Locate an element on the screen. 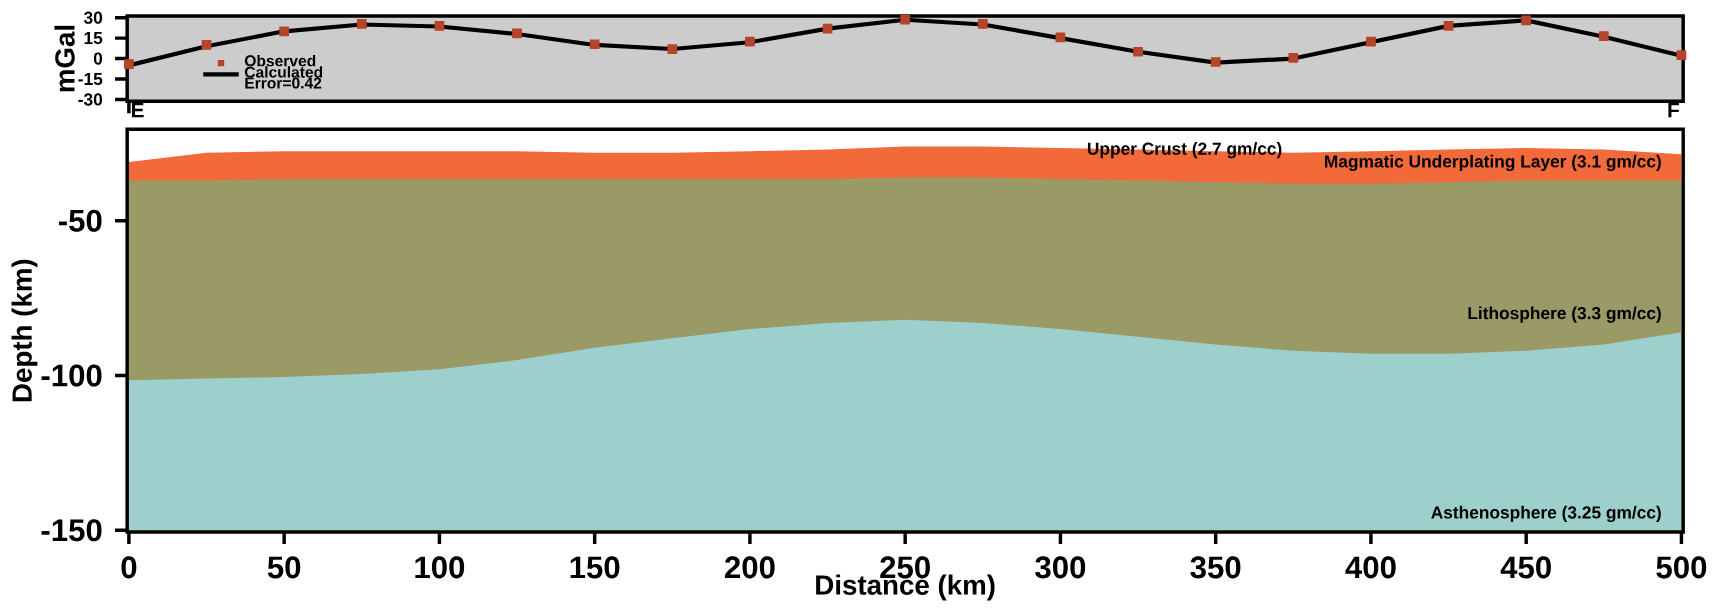 This screenshot has height=612, width=1719. y-tick-label: -15 is located at coordinates (90, 79).